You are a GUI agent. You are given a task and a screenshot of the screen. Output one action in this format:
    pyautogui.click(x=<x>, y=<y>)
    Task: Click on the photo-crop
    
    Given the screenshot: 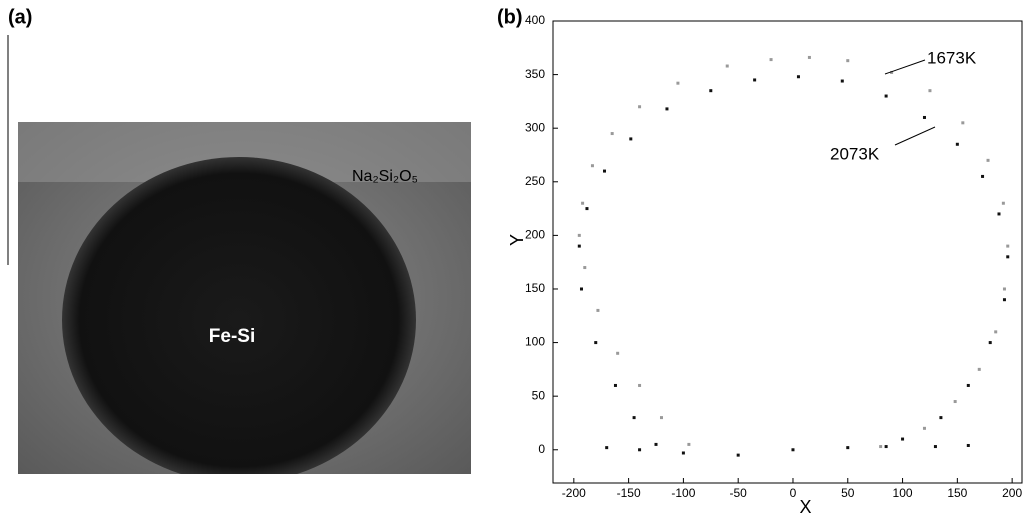 What is the action you would take?
    pyautogui.click(x=244, y=495)
    